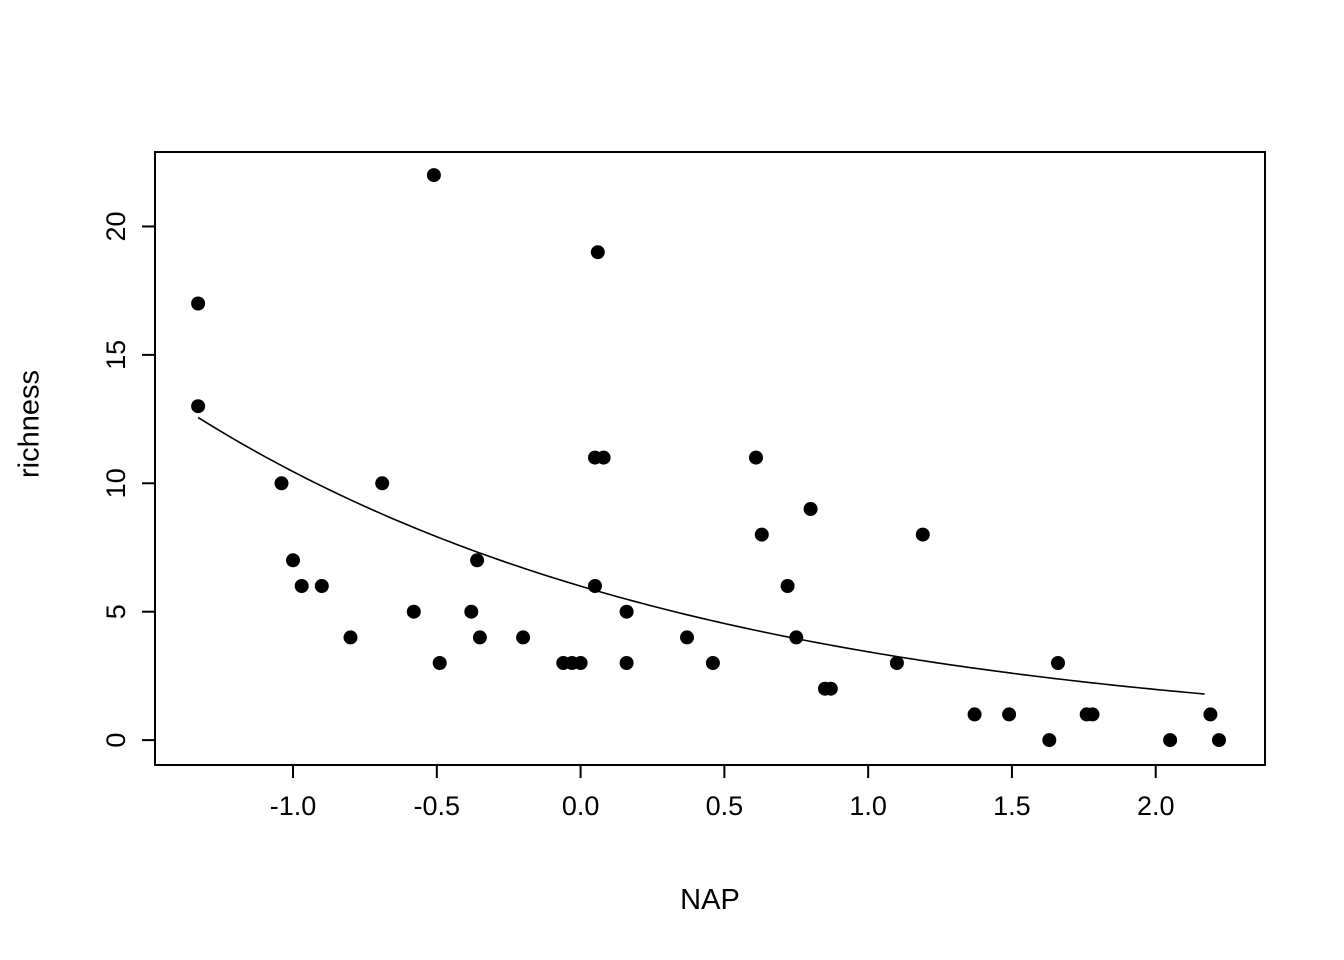 This screenshot has height=960, width=1344. Describe the element at coordinates (116, 611) in the screenshot. I see `y-tick-label: 5` at that location.